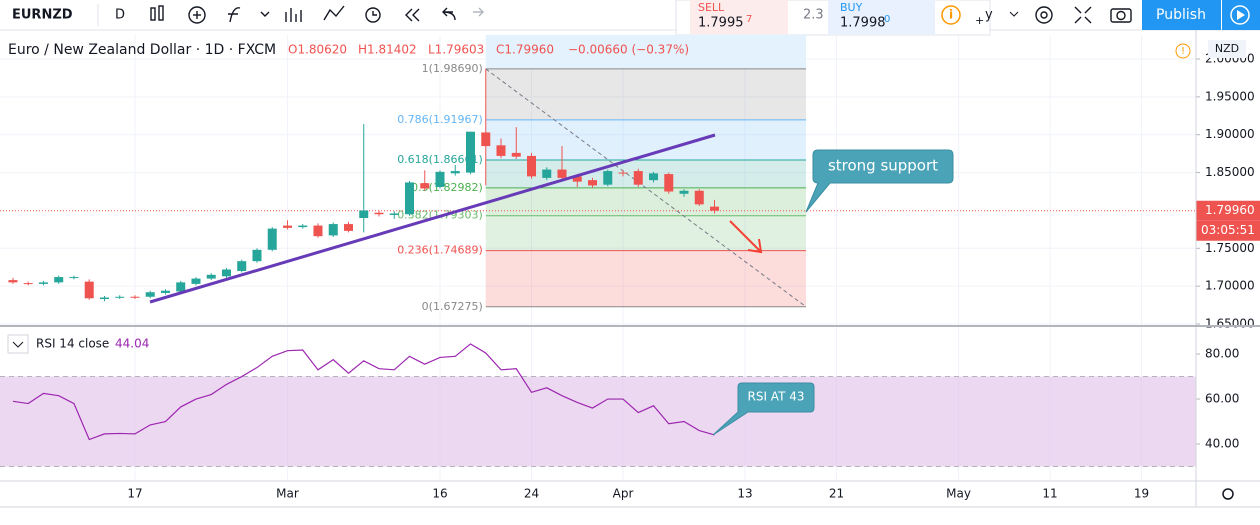 The image size is (1260, 525). What do you see at coordinates (776, 397) in the screenshot?
I see `rsi-callout-text: RSI AT 43` at bounding box center [776, 397].